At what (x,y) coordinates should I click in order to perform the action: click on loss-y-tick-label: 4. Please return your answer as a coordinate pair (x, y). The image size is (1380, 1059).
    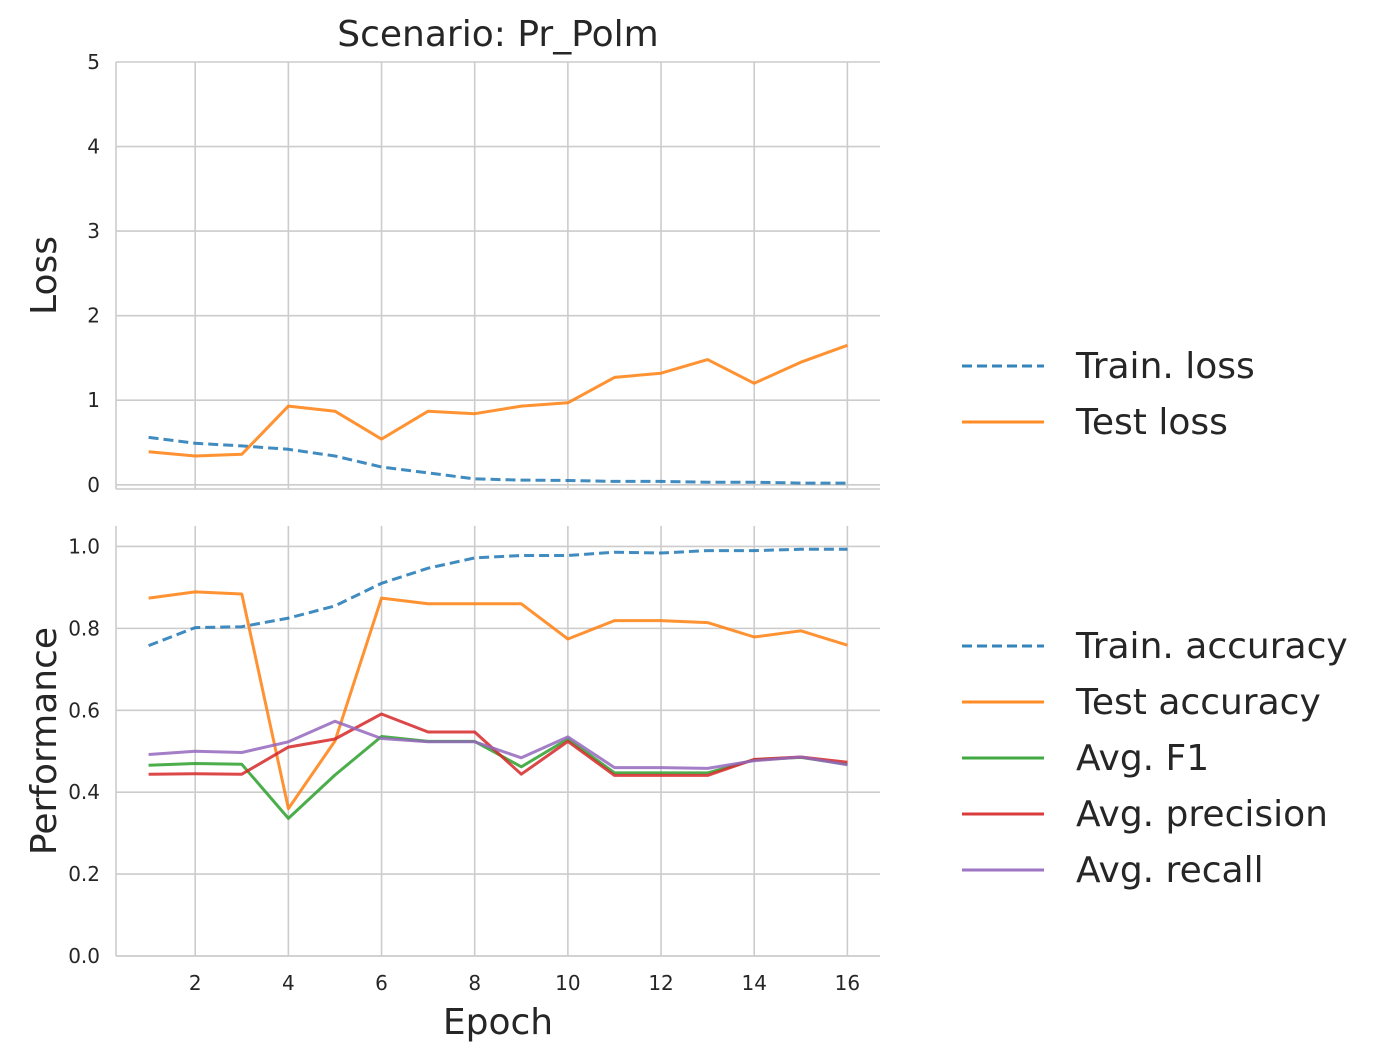
    Looking at the image, I should click on (93, 147).